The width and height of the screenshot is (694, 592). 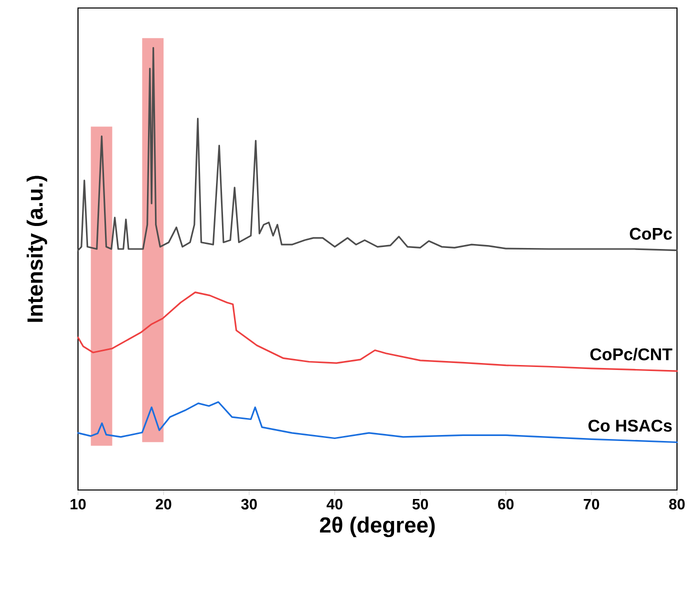 What do you see at coordinates (631, 354) in the screenshot?
I see `series-label: CoPc/CNT` at bounding box center [631, 354].